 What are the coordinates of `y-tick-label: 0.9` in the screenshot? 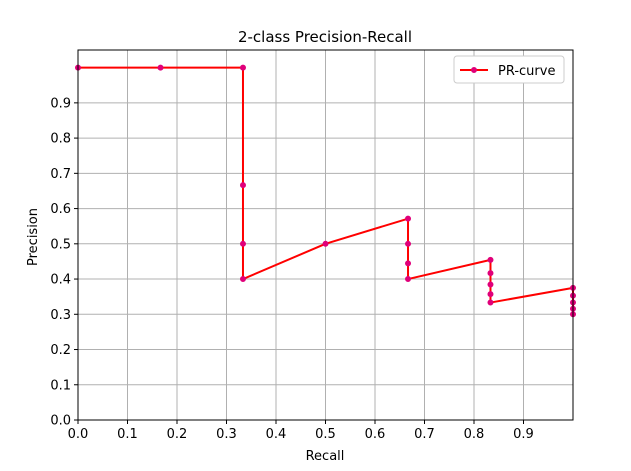 It's located at (60, 103).